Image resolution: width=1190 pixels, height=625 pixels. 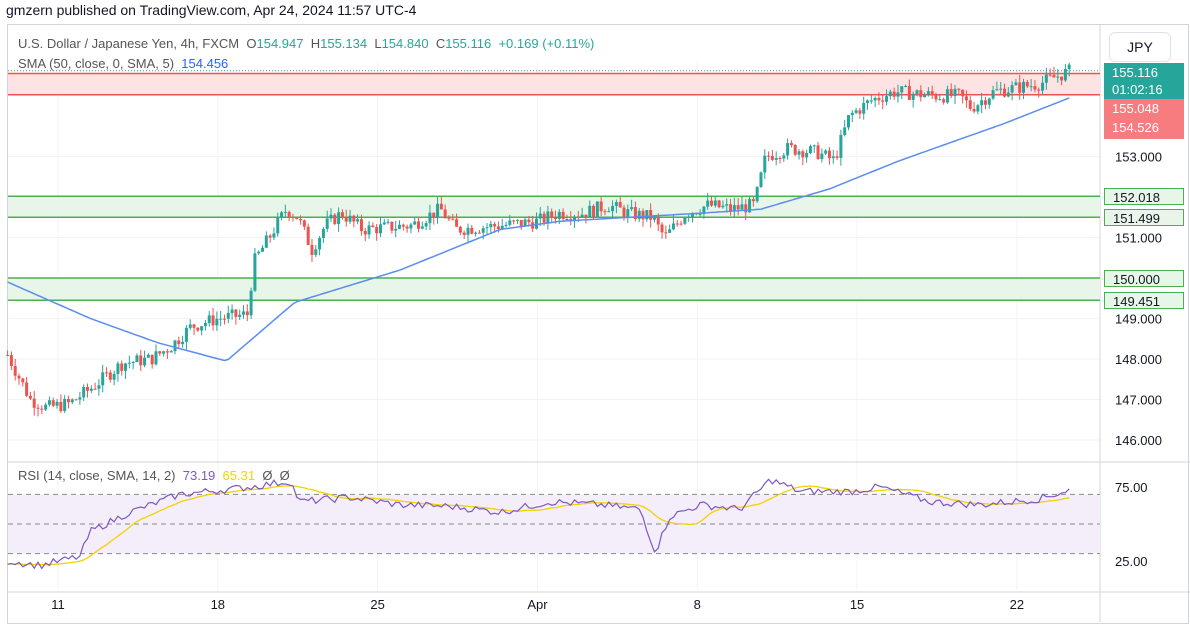 I want to click on sma-value: 154.456, so click(x=205, y=63).